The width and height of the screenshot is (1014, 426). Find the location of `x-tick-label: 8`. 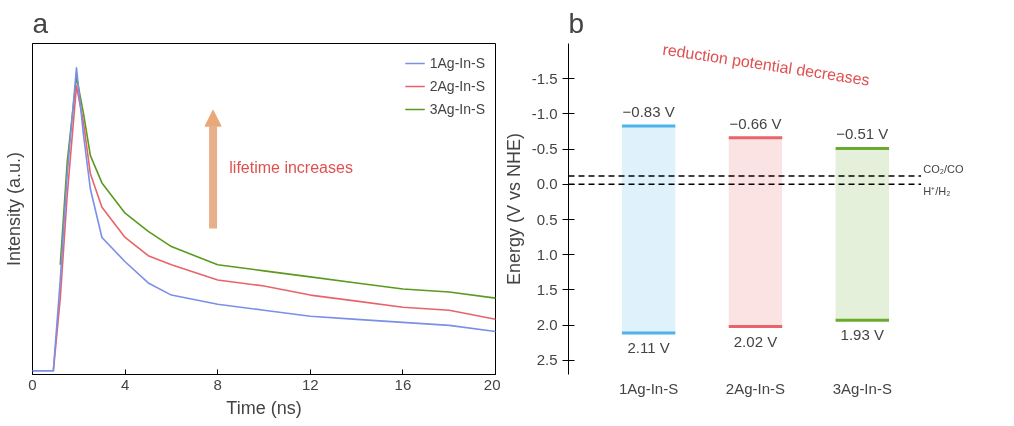

x-tick-label: 8 is located at coordinates (217, 384).